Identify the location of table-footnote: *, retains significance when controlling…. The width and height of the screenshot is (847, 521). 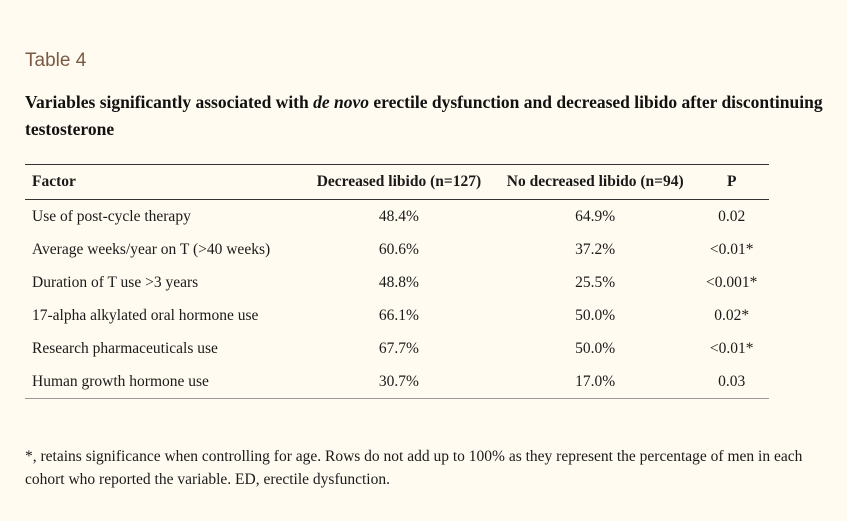
(414, 468).